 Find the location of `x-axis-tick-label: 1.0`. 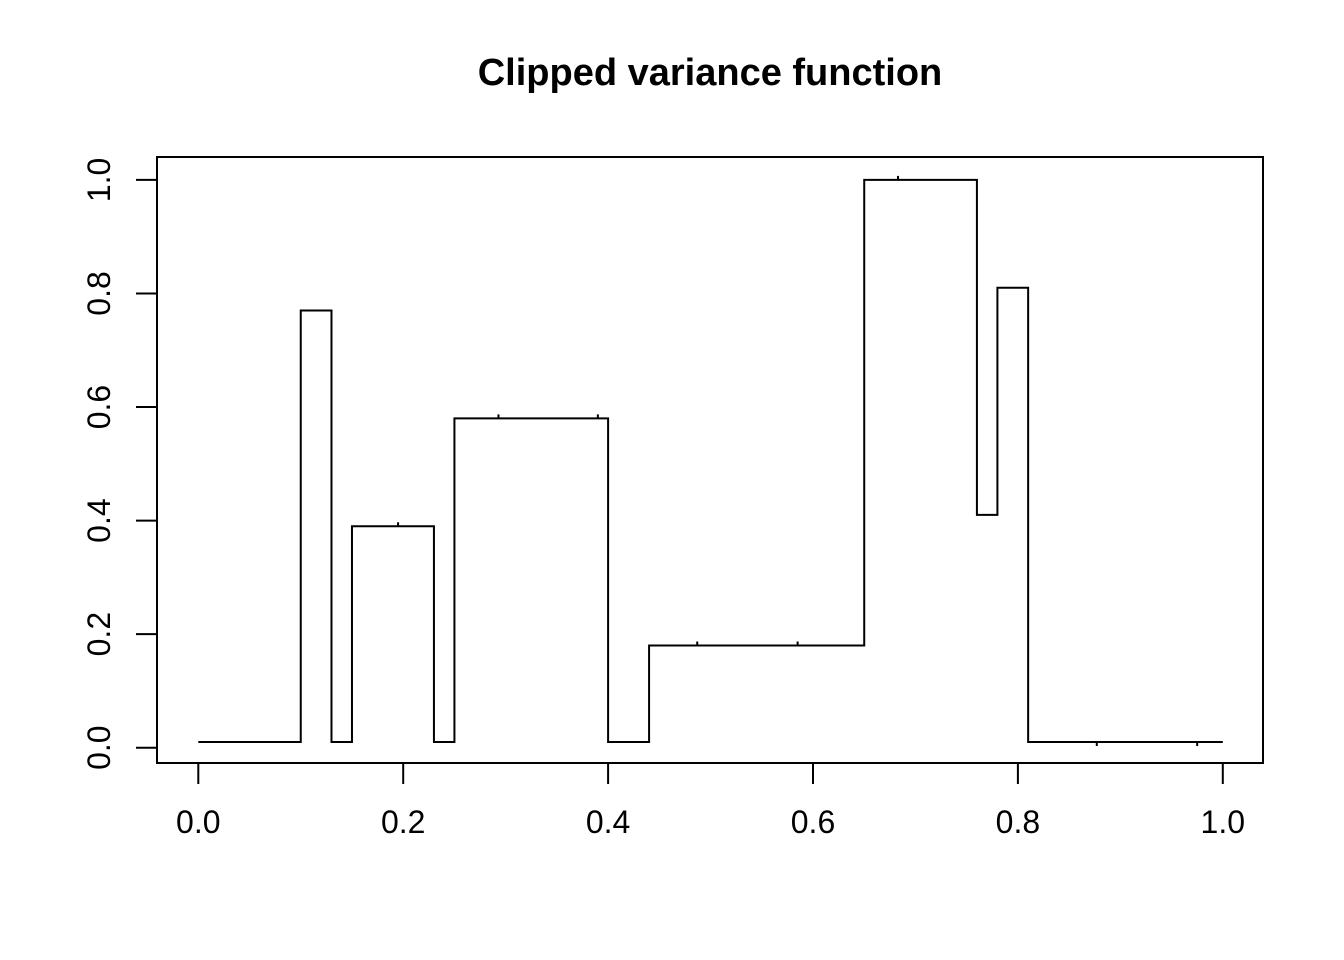

x-axis-tick-label: 1.0 is located at coordinates (1223, 822).